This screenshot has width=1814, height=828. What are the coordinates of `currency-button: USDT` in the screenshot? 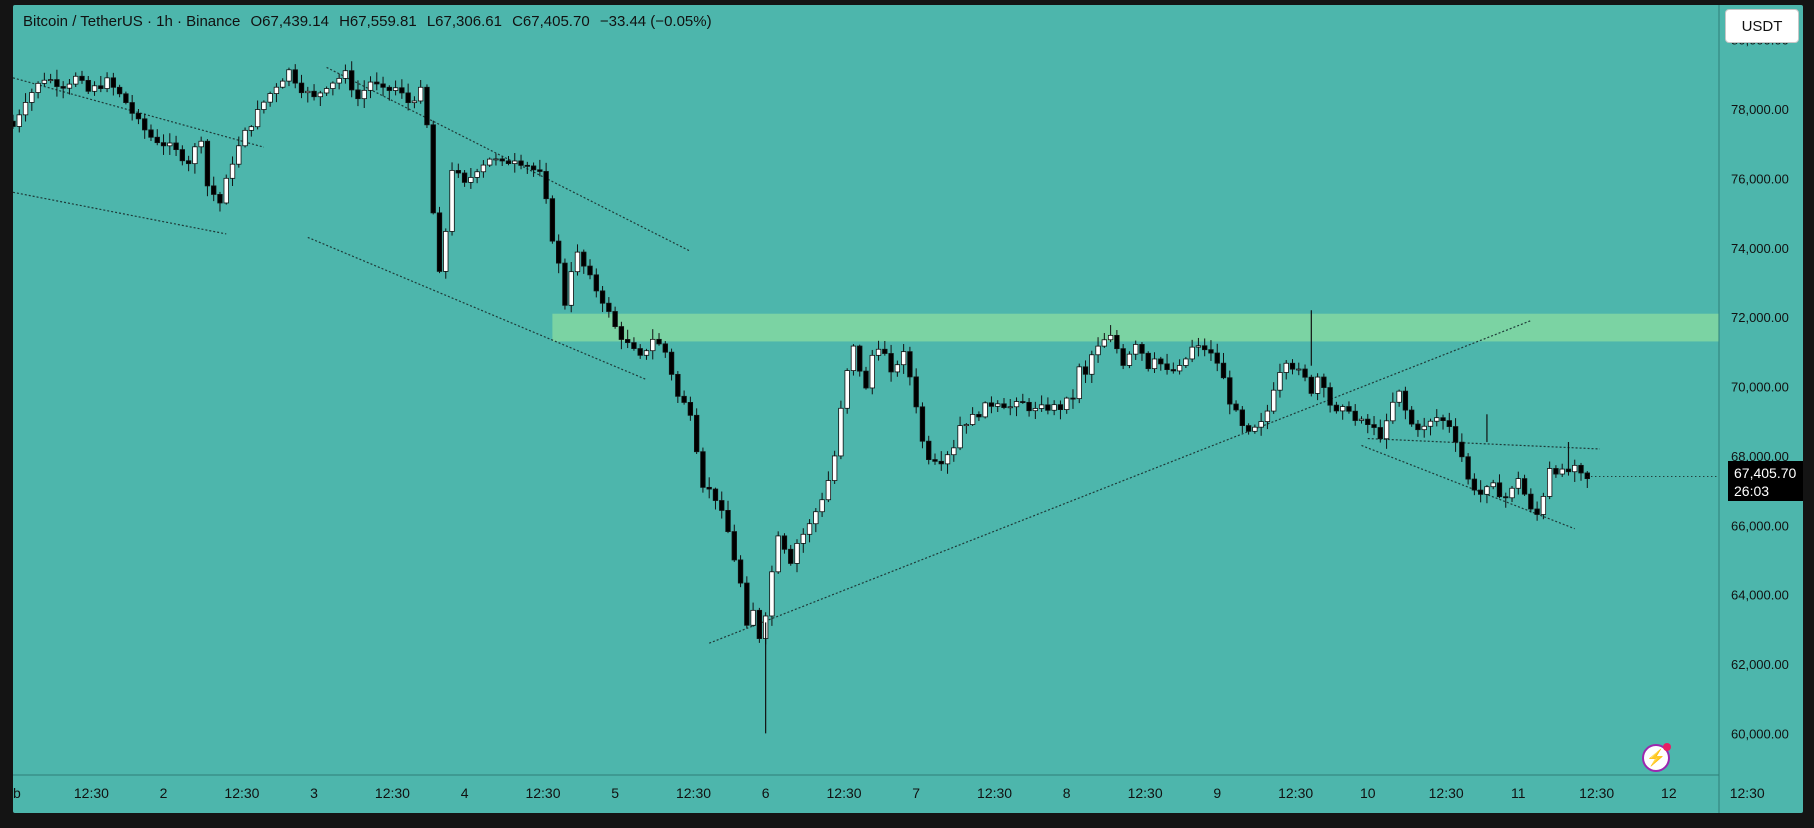 It's located at (1762, 26).